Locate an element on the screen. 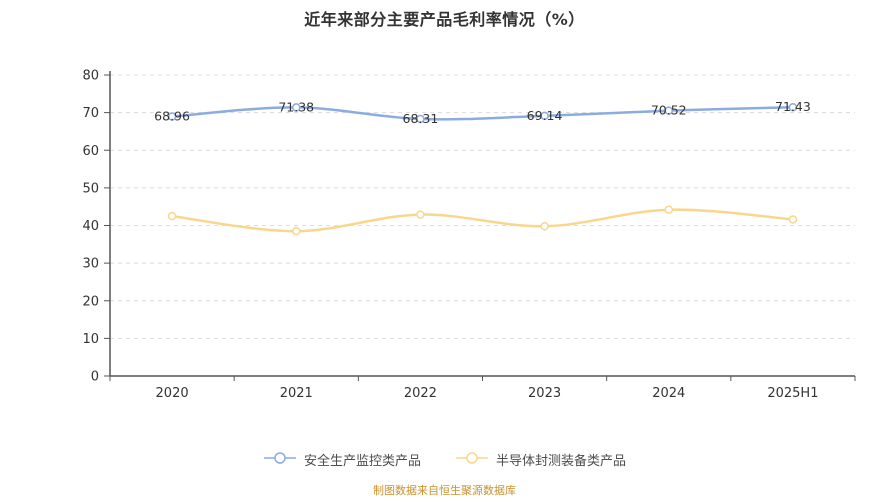 The width and height of the screenshot is (889, 500). y-axis-tick-label: 60 is located at coordinates (90, 151).